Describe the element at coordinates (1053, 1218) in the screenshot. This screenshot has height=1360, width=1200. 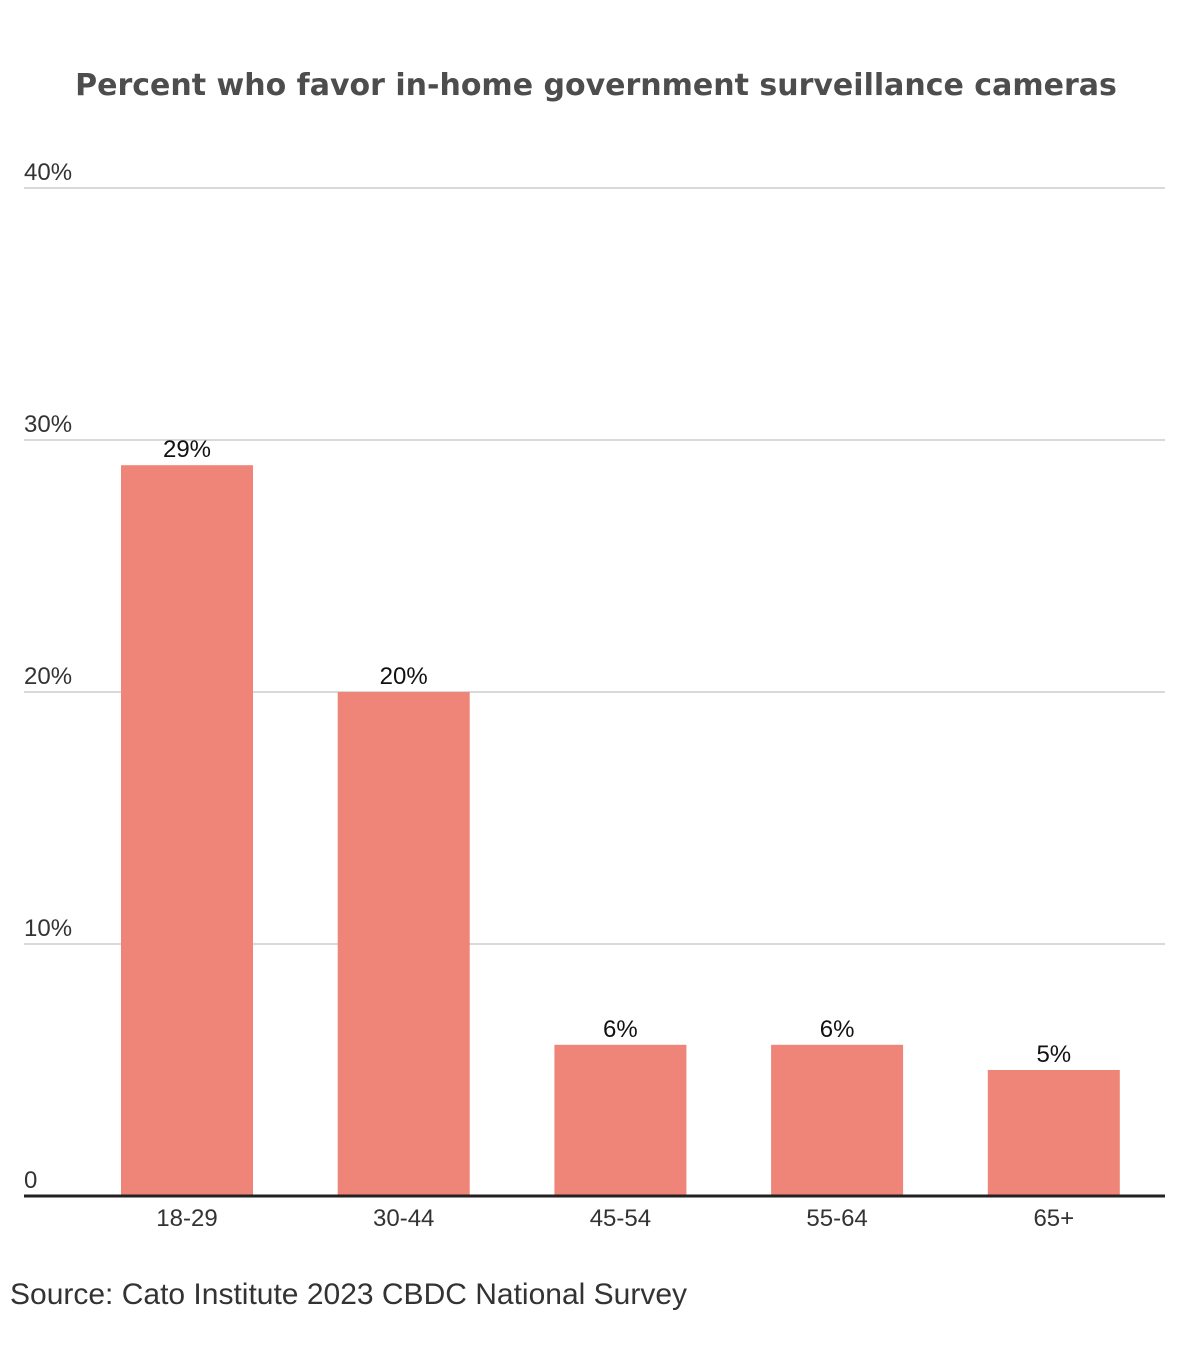
I see `category-label: 65+` at that location.